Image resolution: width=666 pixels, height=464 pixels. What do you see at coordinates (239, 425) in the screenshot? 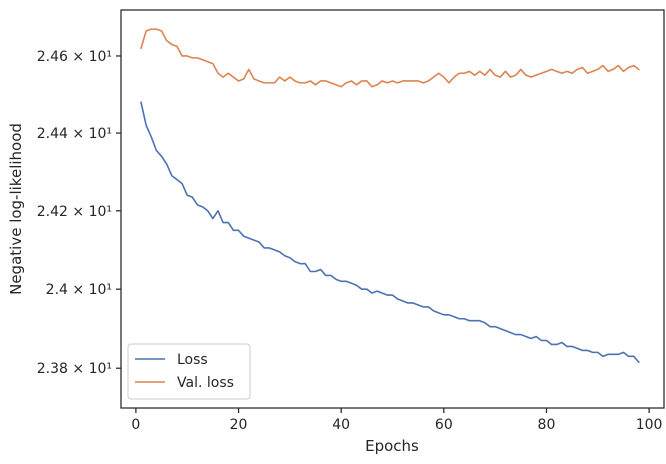
I see `x-tick-label: 20` at bounding box center [239, 425].